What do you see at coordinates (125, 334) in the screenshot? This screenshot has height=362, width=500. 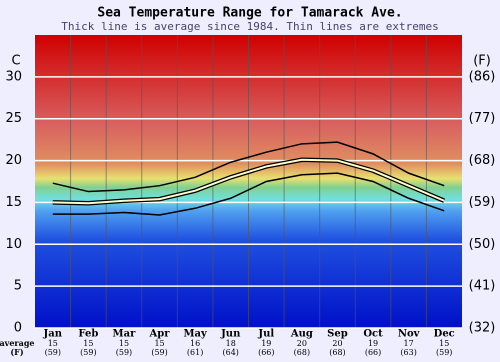 I see `x-tick-label: Mar` at bounding box center [125, 334].